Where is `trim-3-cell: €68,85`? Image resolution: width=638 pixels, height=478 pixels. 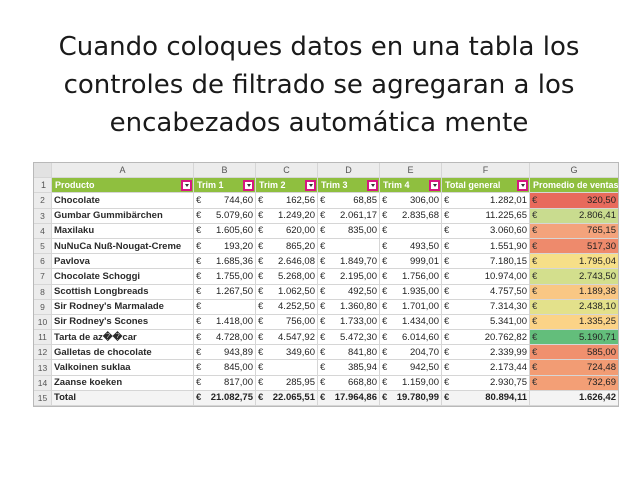
trim-3-cell: €68,85 is located at coordinates (349, 201).